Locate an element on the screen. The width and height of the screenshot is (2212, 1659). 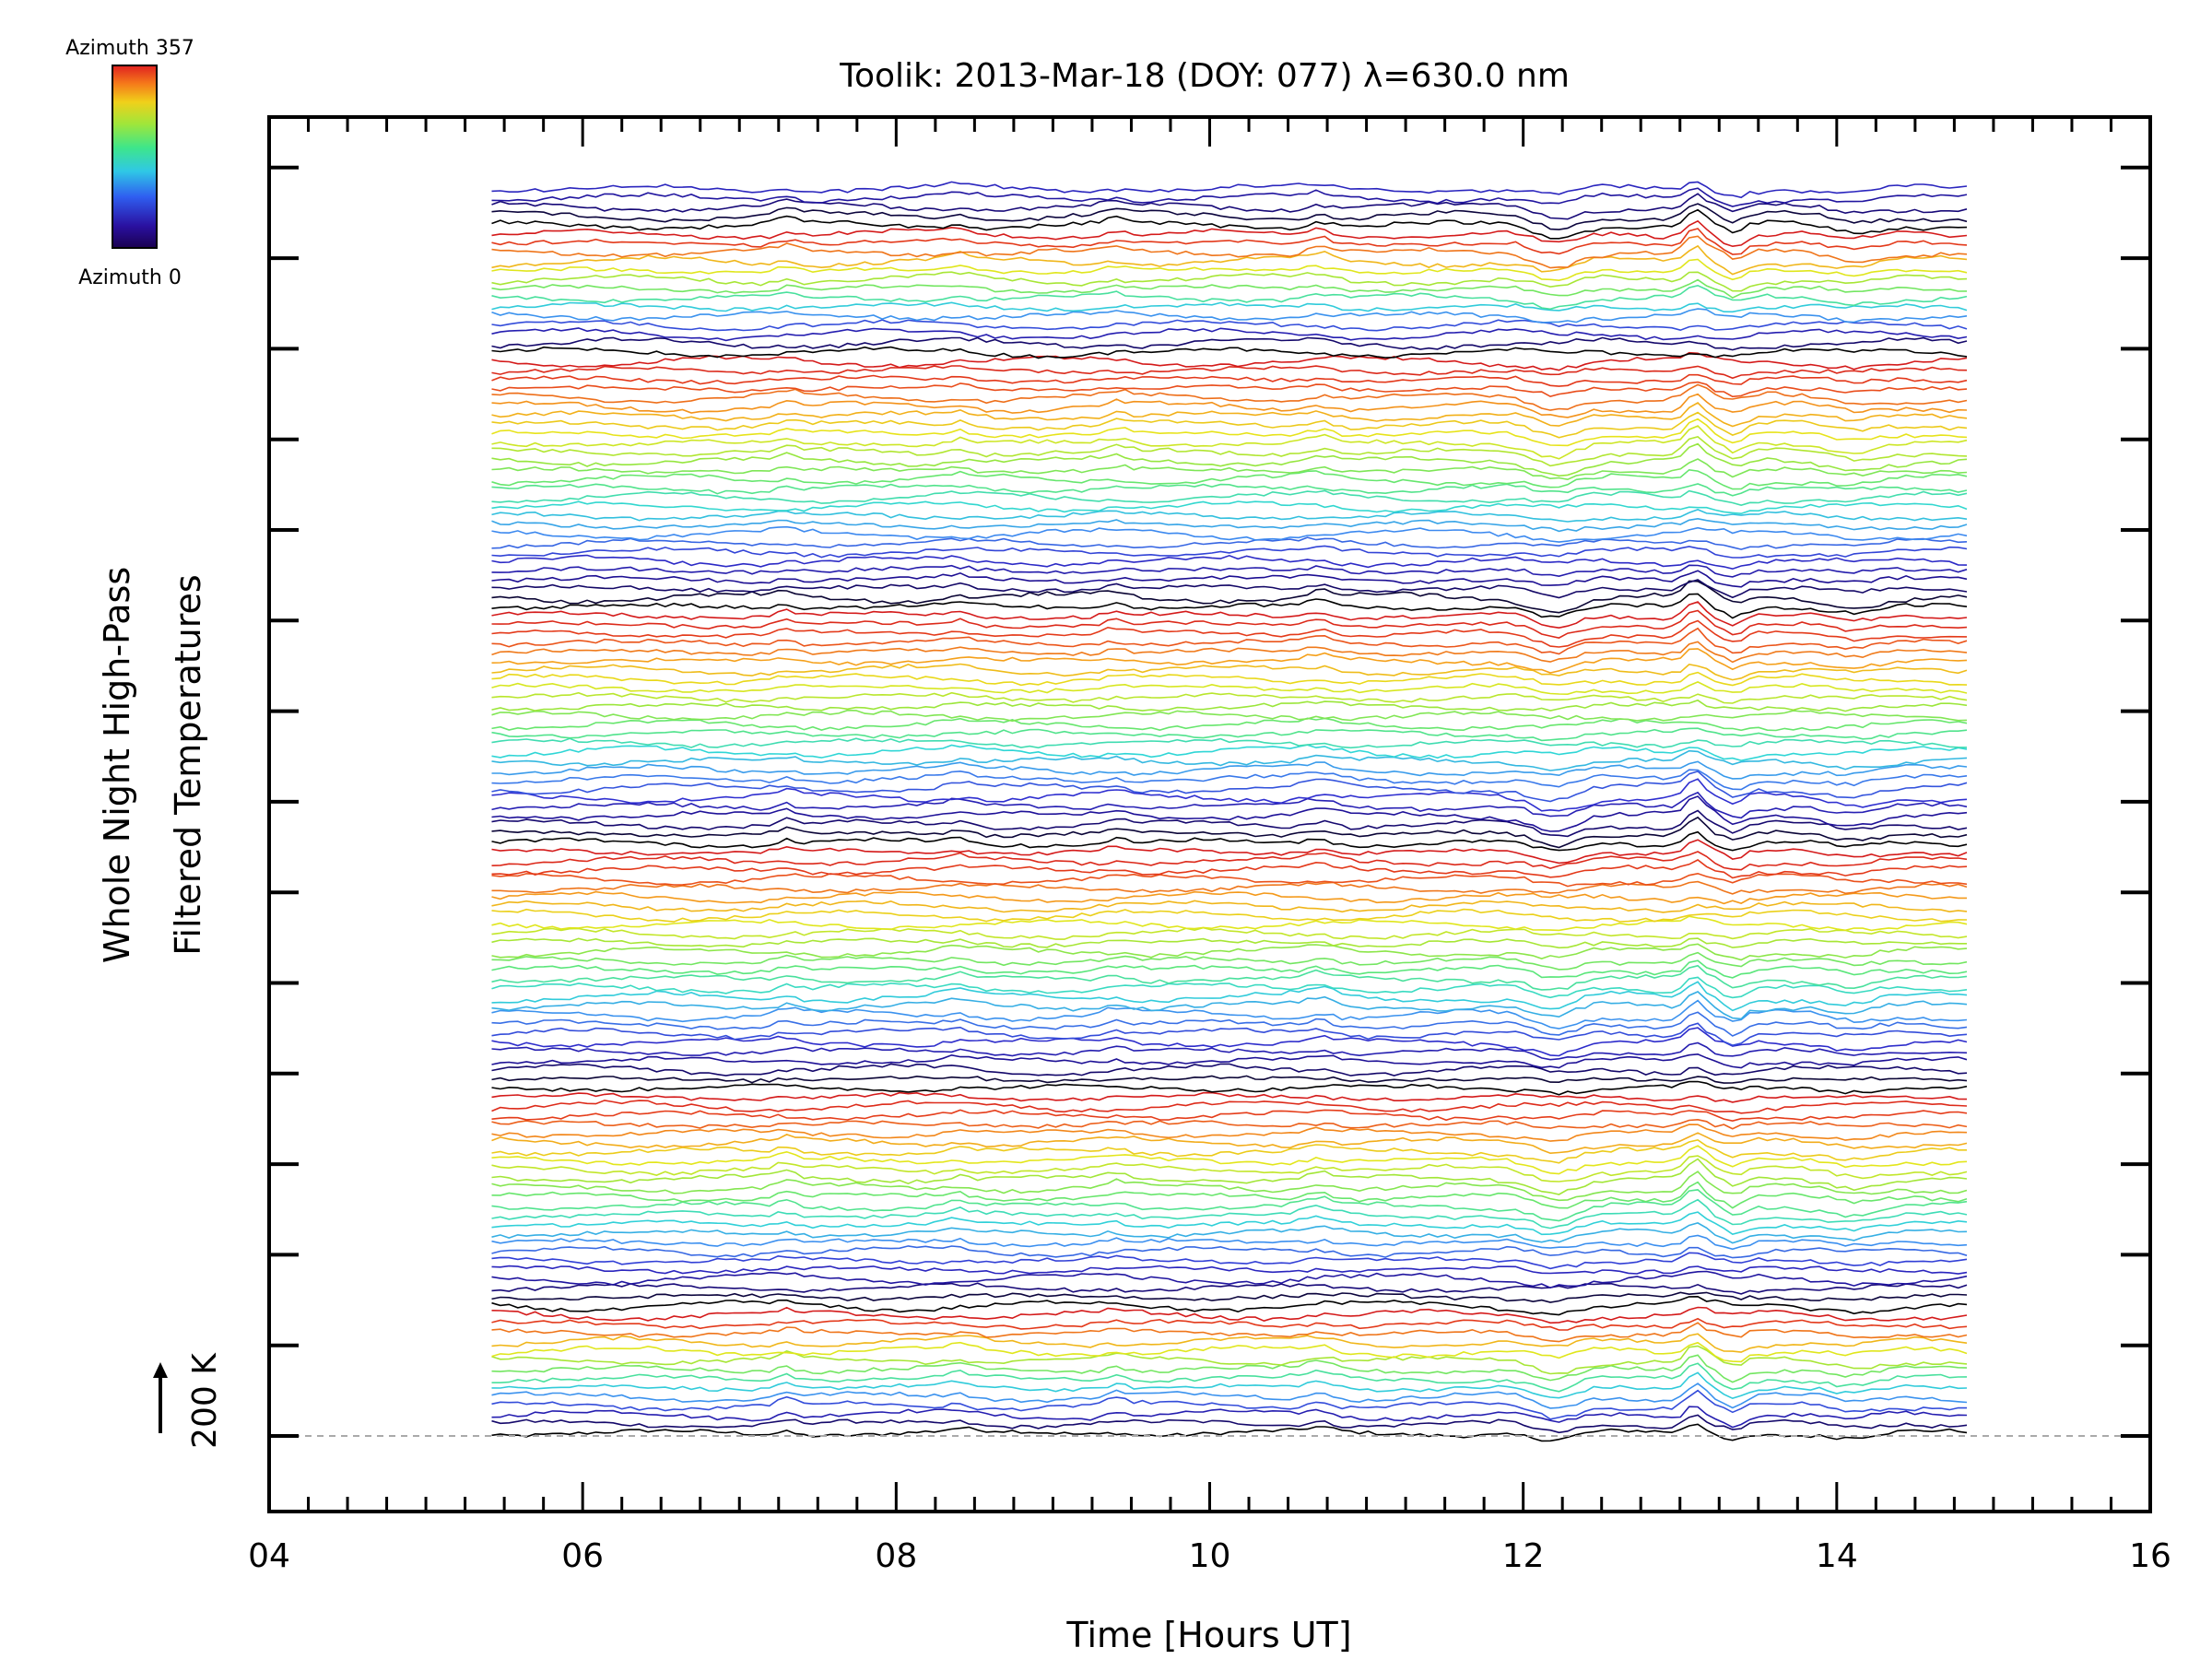
y-axis-label-line-2: Filtered Temperatures is located at coordinates (188, 764).